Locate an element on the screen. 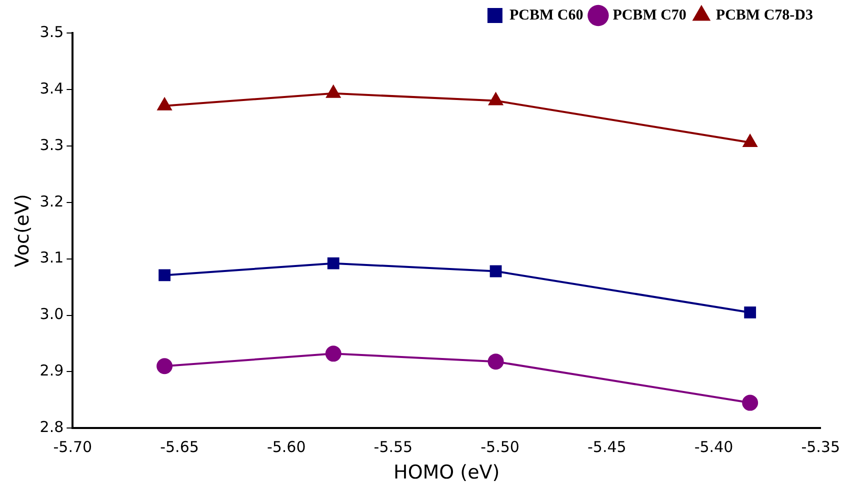  x-tick-label: -5.70 is located at coordinates (72, 447).